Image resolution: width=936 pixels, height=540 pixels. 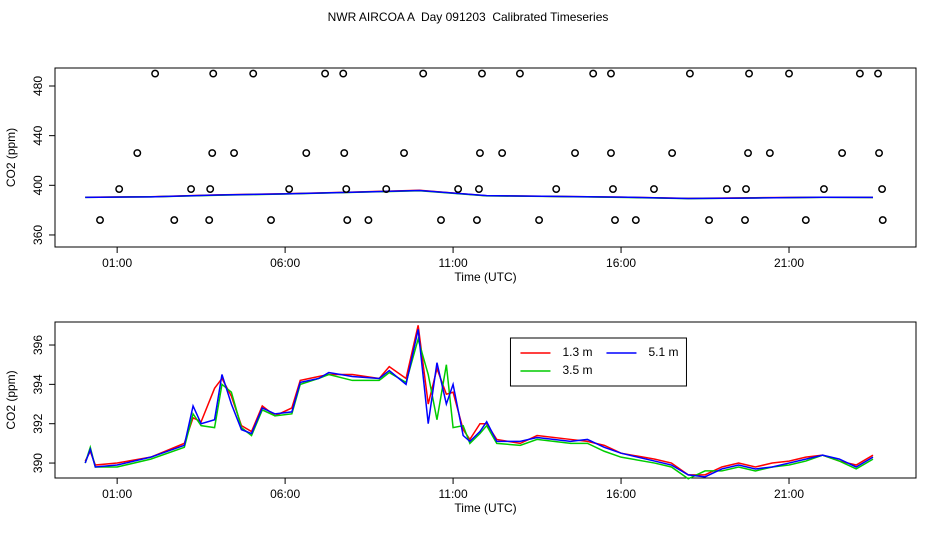 What do you see at coordinates (577, 370) in the screenshot?
I see `legend-label: 3.5 m` at bounding box center [577, 370].